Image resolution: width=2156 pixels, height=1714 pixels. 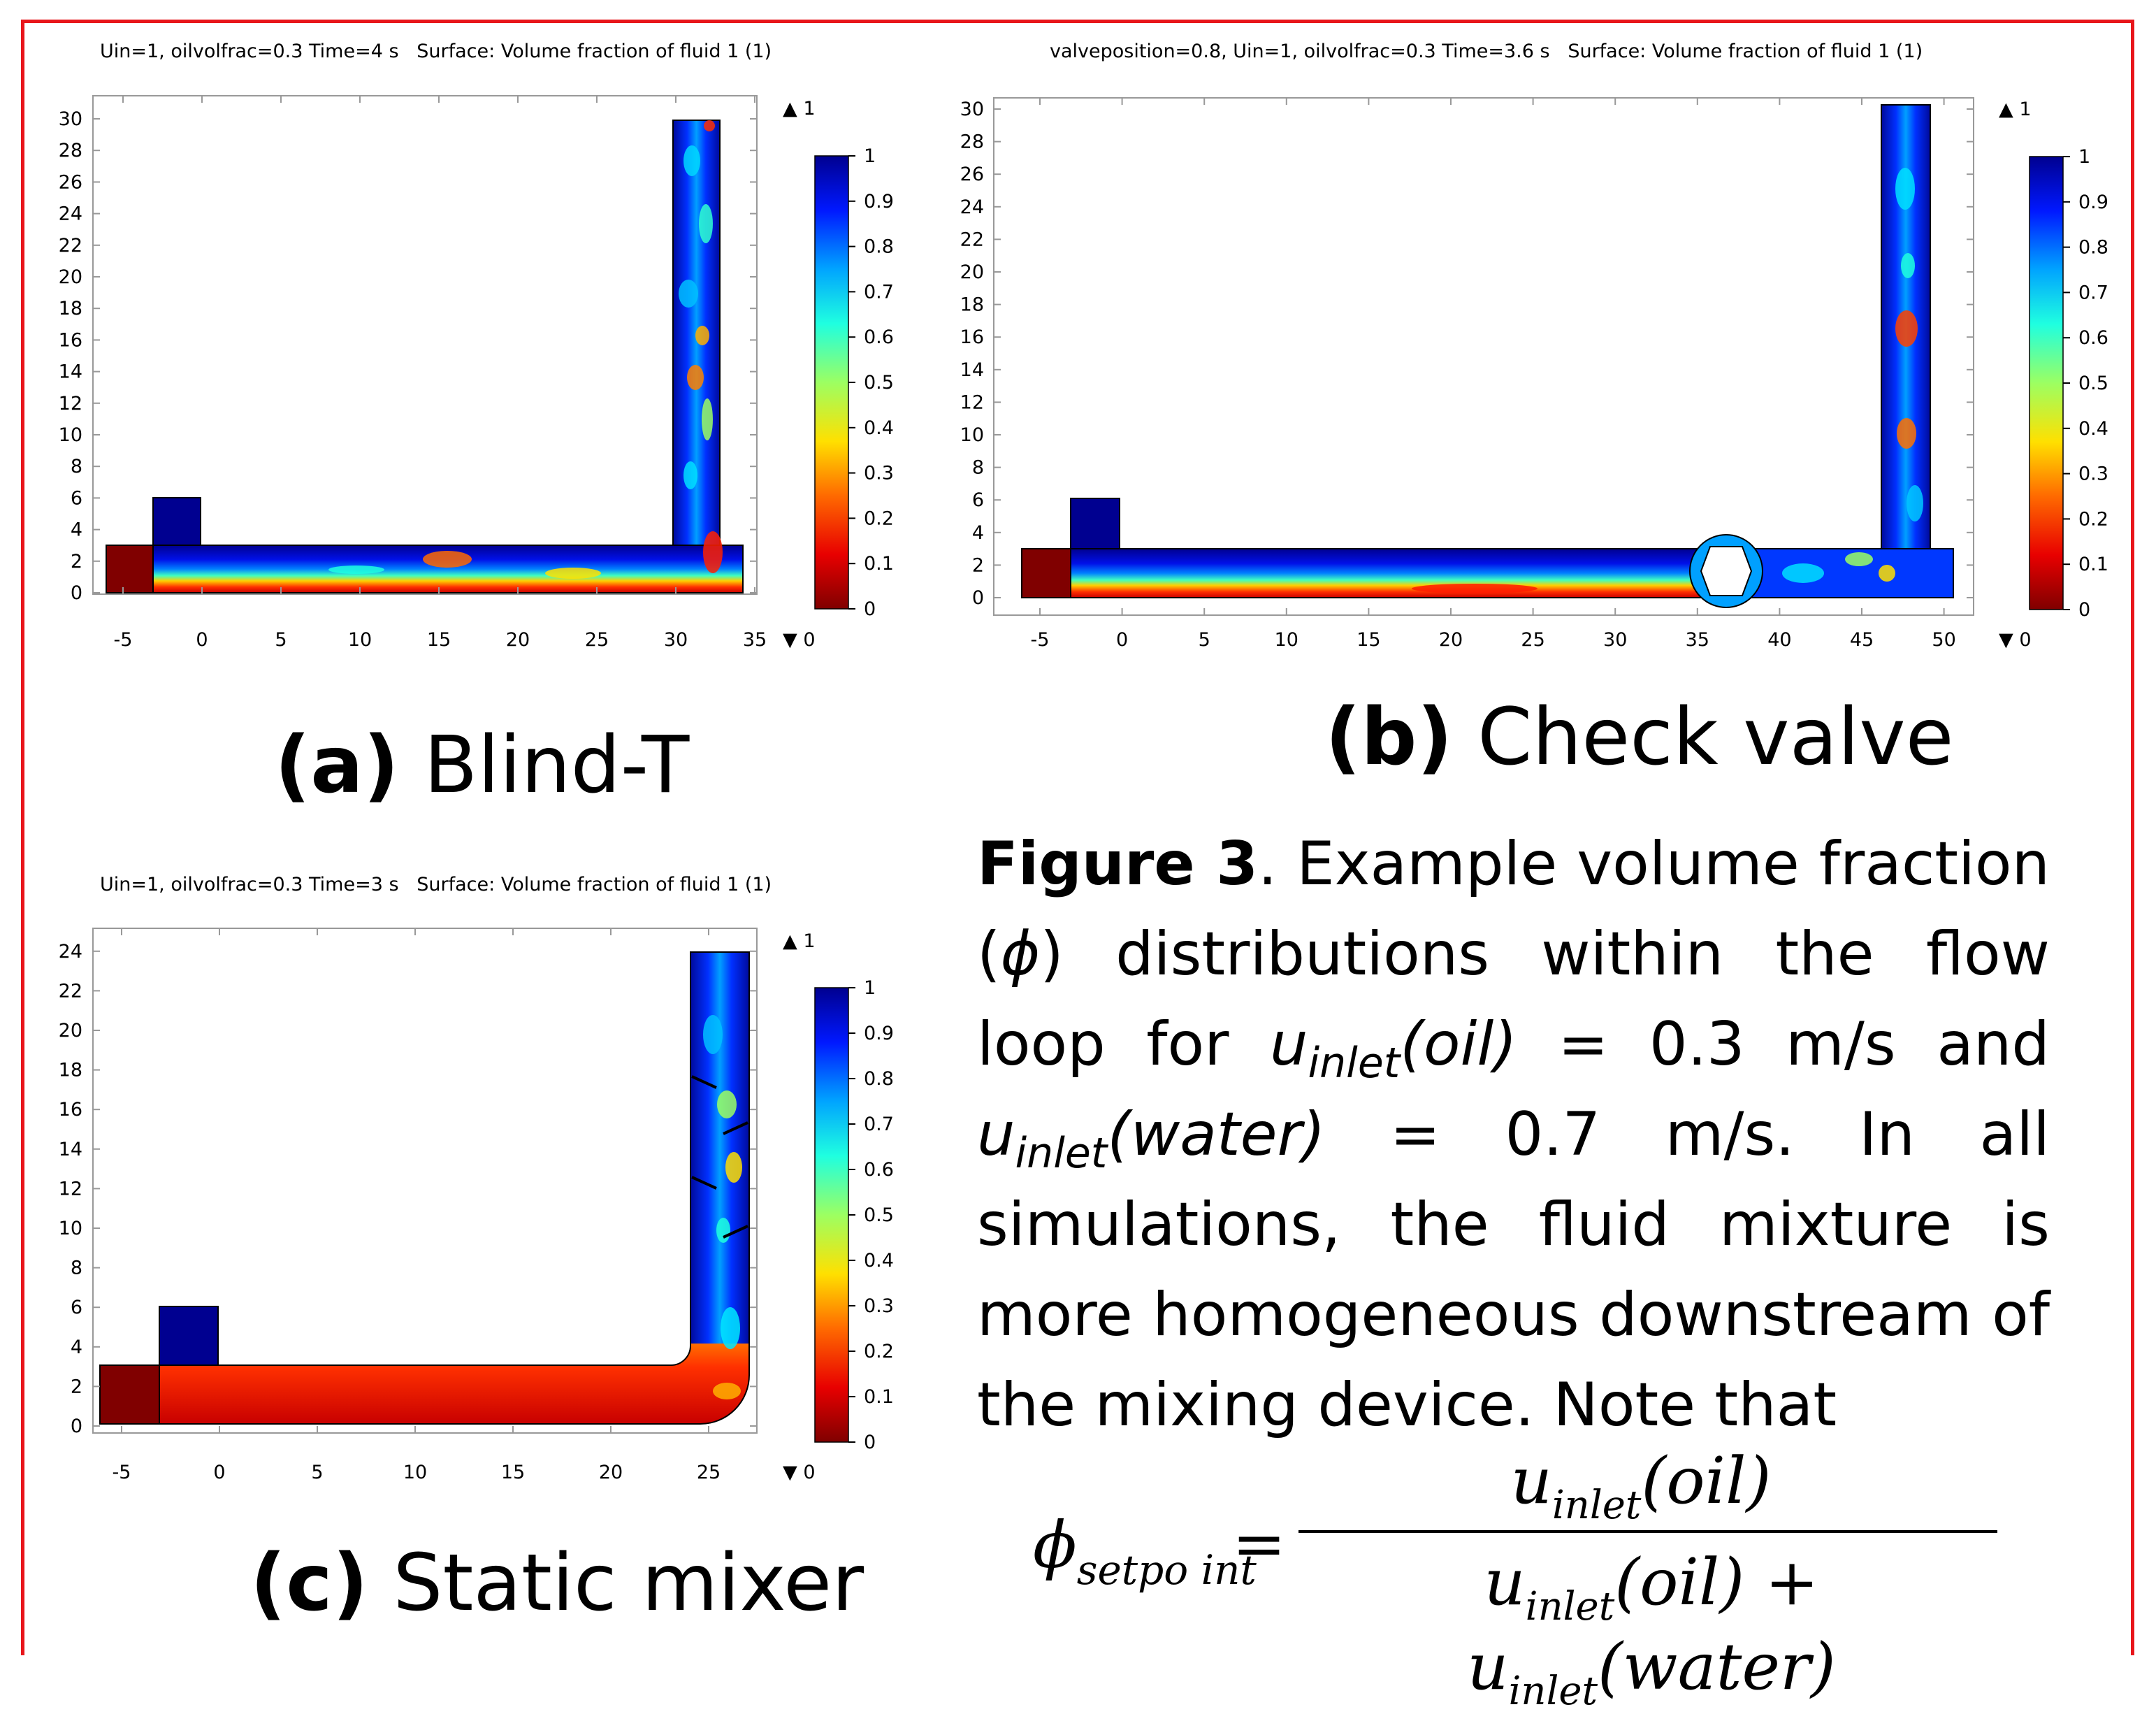 I want to click on plot-c-xtick-label: 5, so click(x=317, y=1472).